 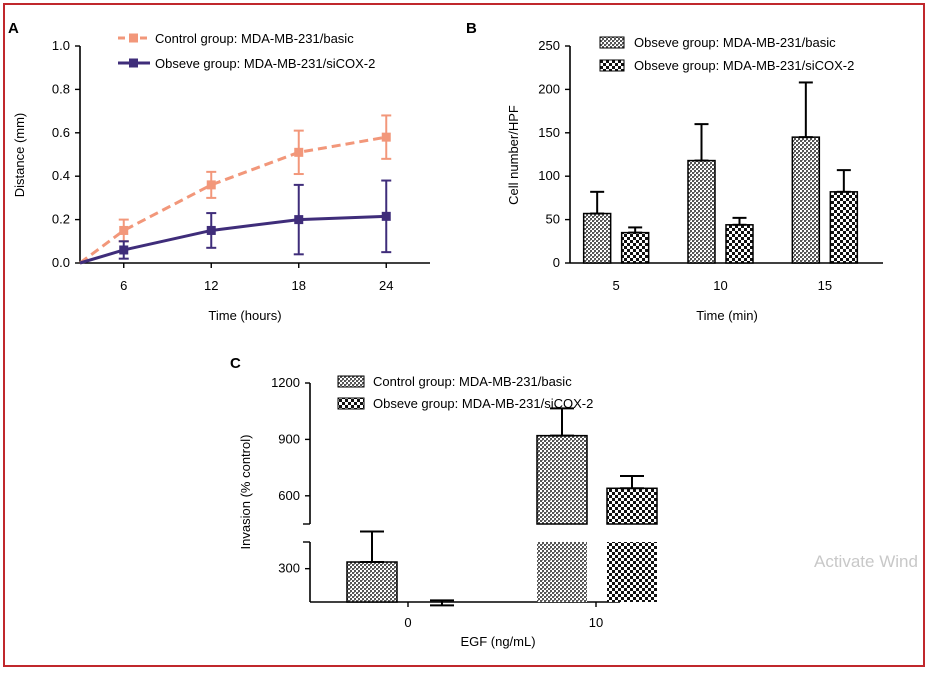 I want to click on panel-c-x-tick-label: 10, so click(x=596, y=622).